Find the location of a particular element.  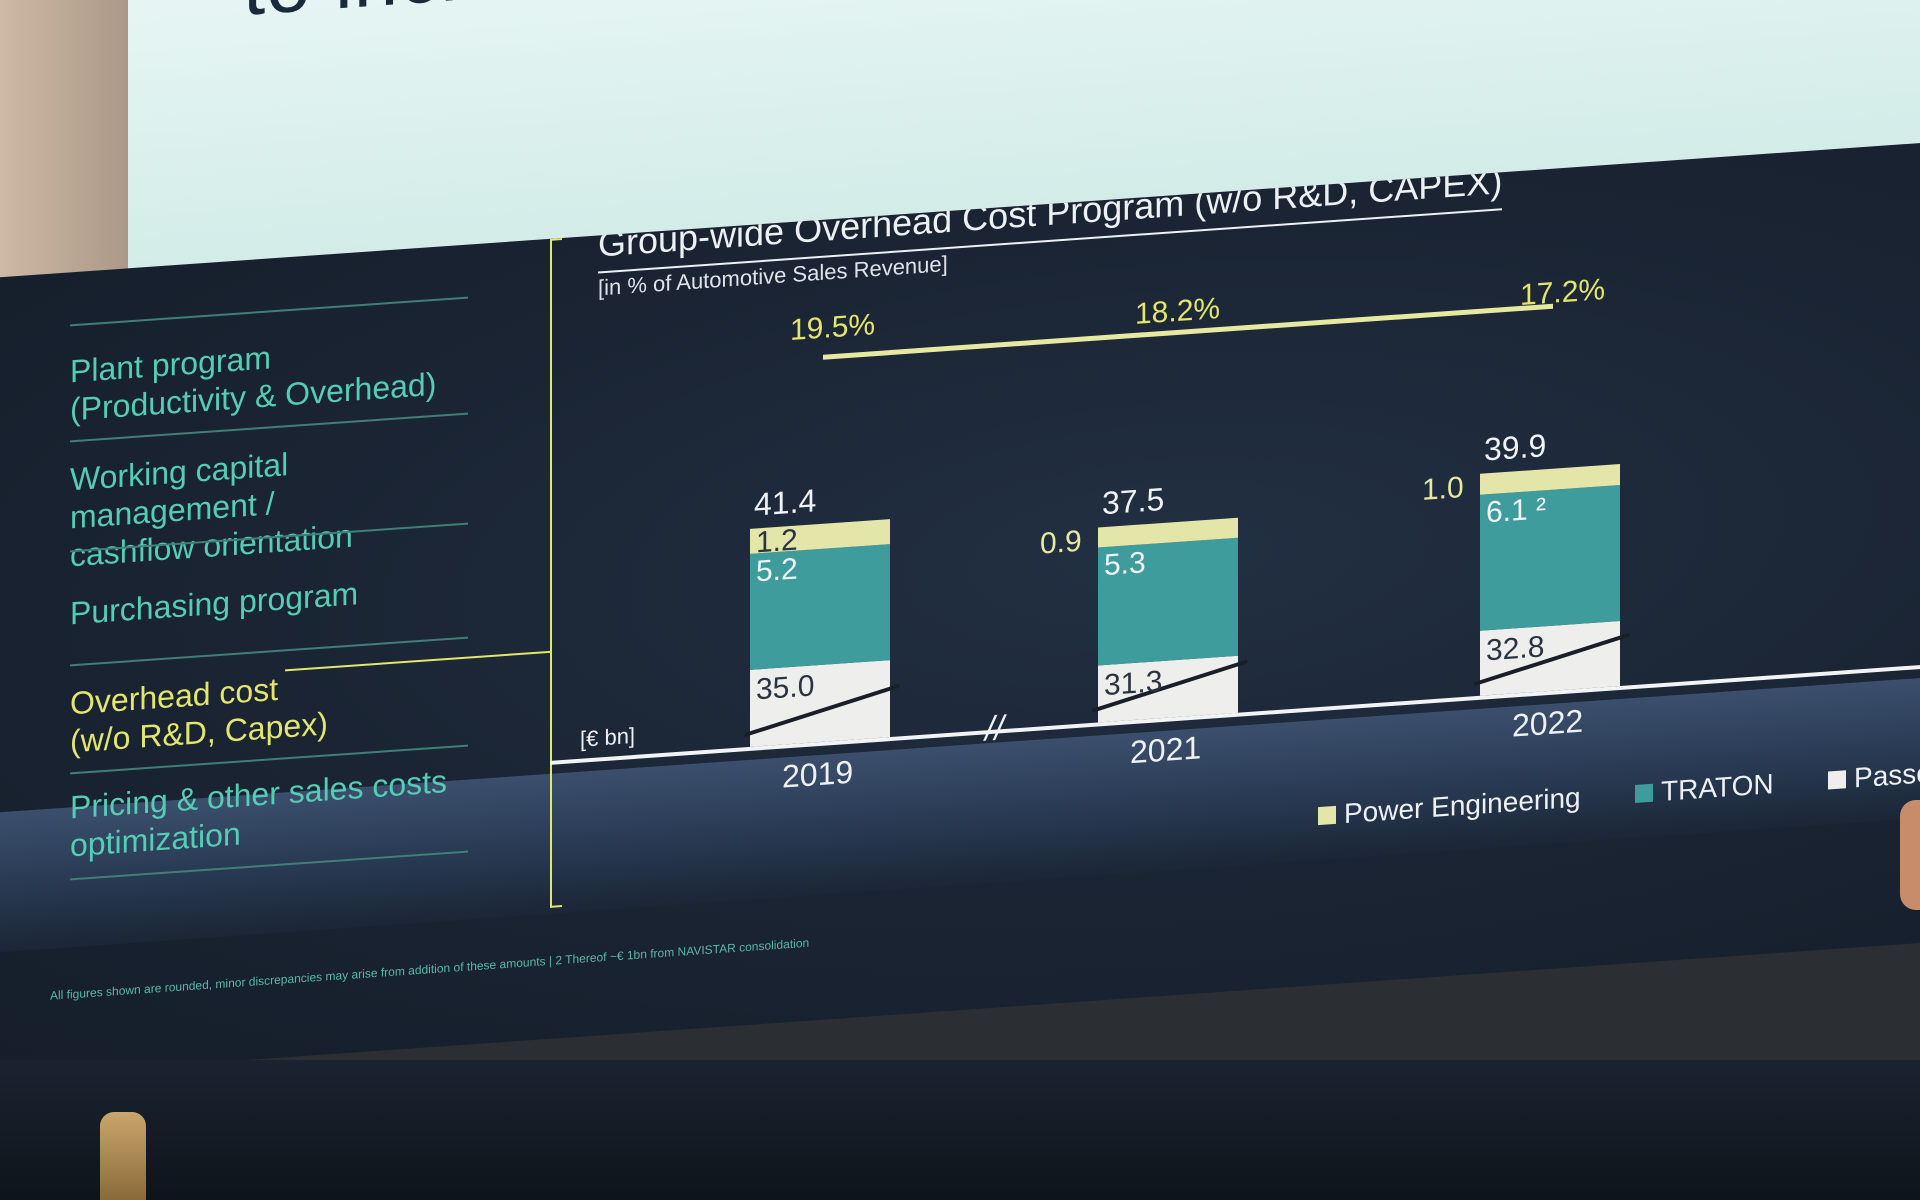

legend-label: Passe is located at coordinates (1887, 775).